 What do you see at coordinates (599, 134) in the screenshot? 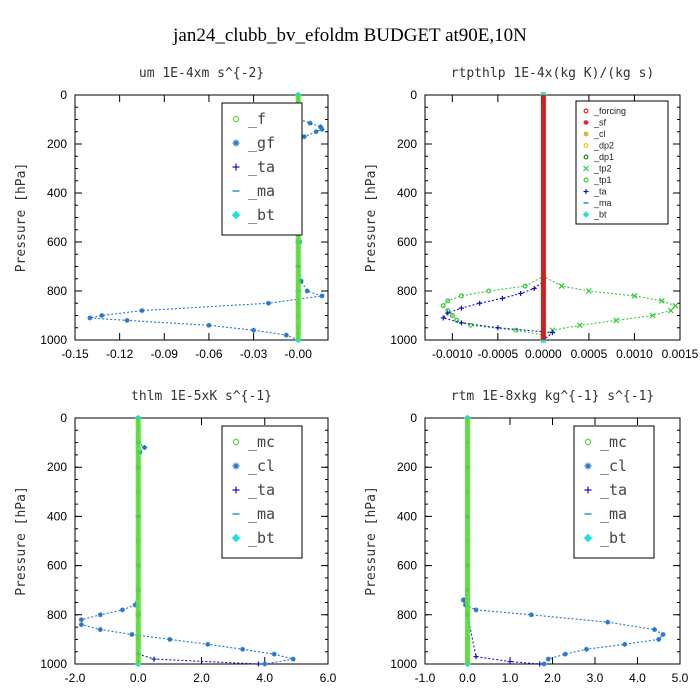
I see `legend-label: _cl` at bounding box center [599, 134].